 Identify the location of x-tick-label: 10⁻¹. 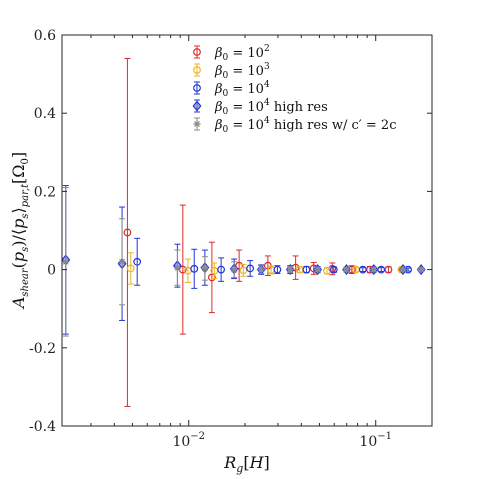
(375, 440).